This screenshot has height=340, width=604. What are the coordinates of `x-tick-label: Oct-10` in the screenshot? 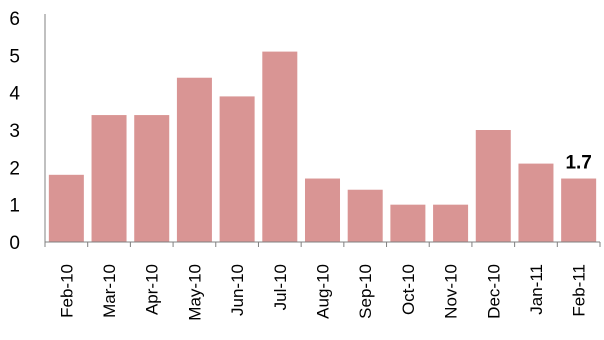 It's located at (408, 289).